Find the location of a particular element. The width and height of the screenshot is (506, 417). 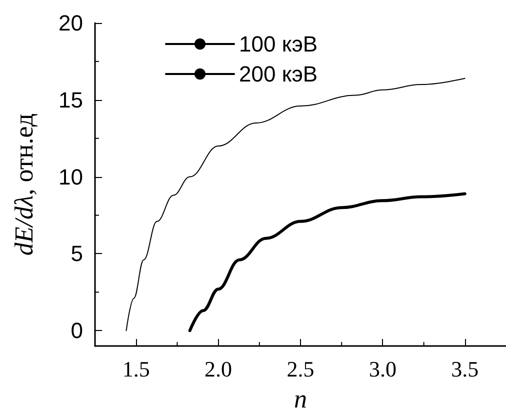

legend-label: 100 кэВ is located at coordinates (278, 44).